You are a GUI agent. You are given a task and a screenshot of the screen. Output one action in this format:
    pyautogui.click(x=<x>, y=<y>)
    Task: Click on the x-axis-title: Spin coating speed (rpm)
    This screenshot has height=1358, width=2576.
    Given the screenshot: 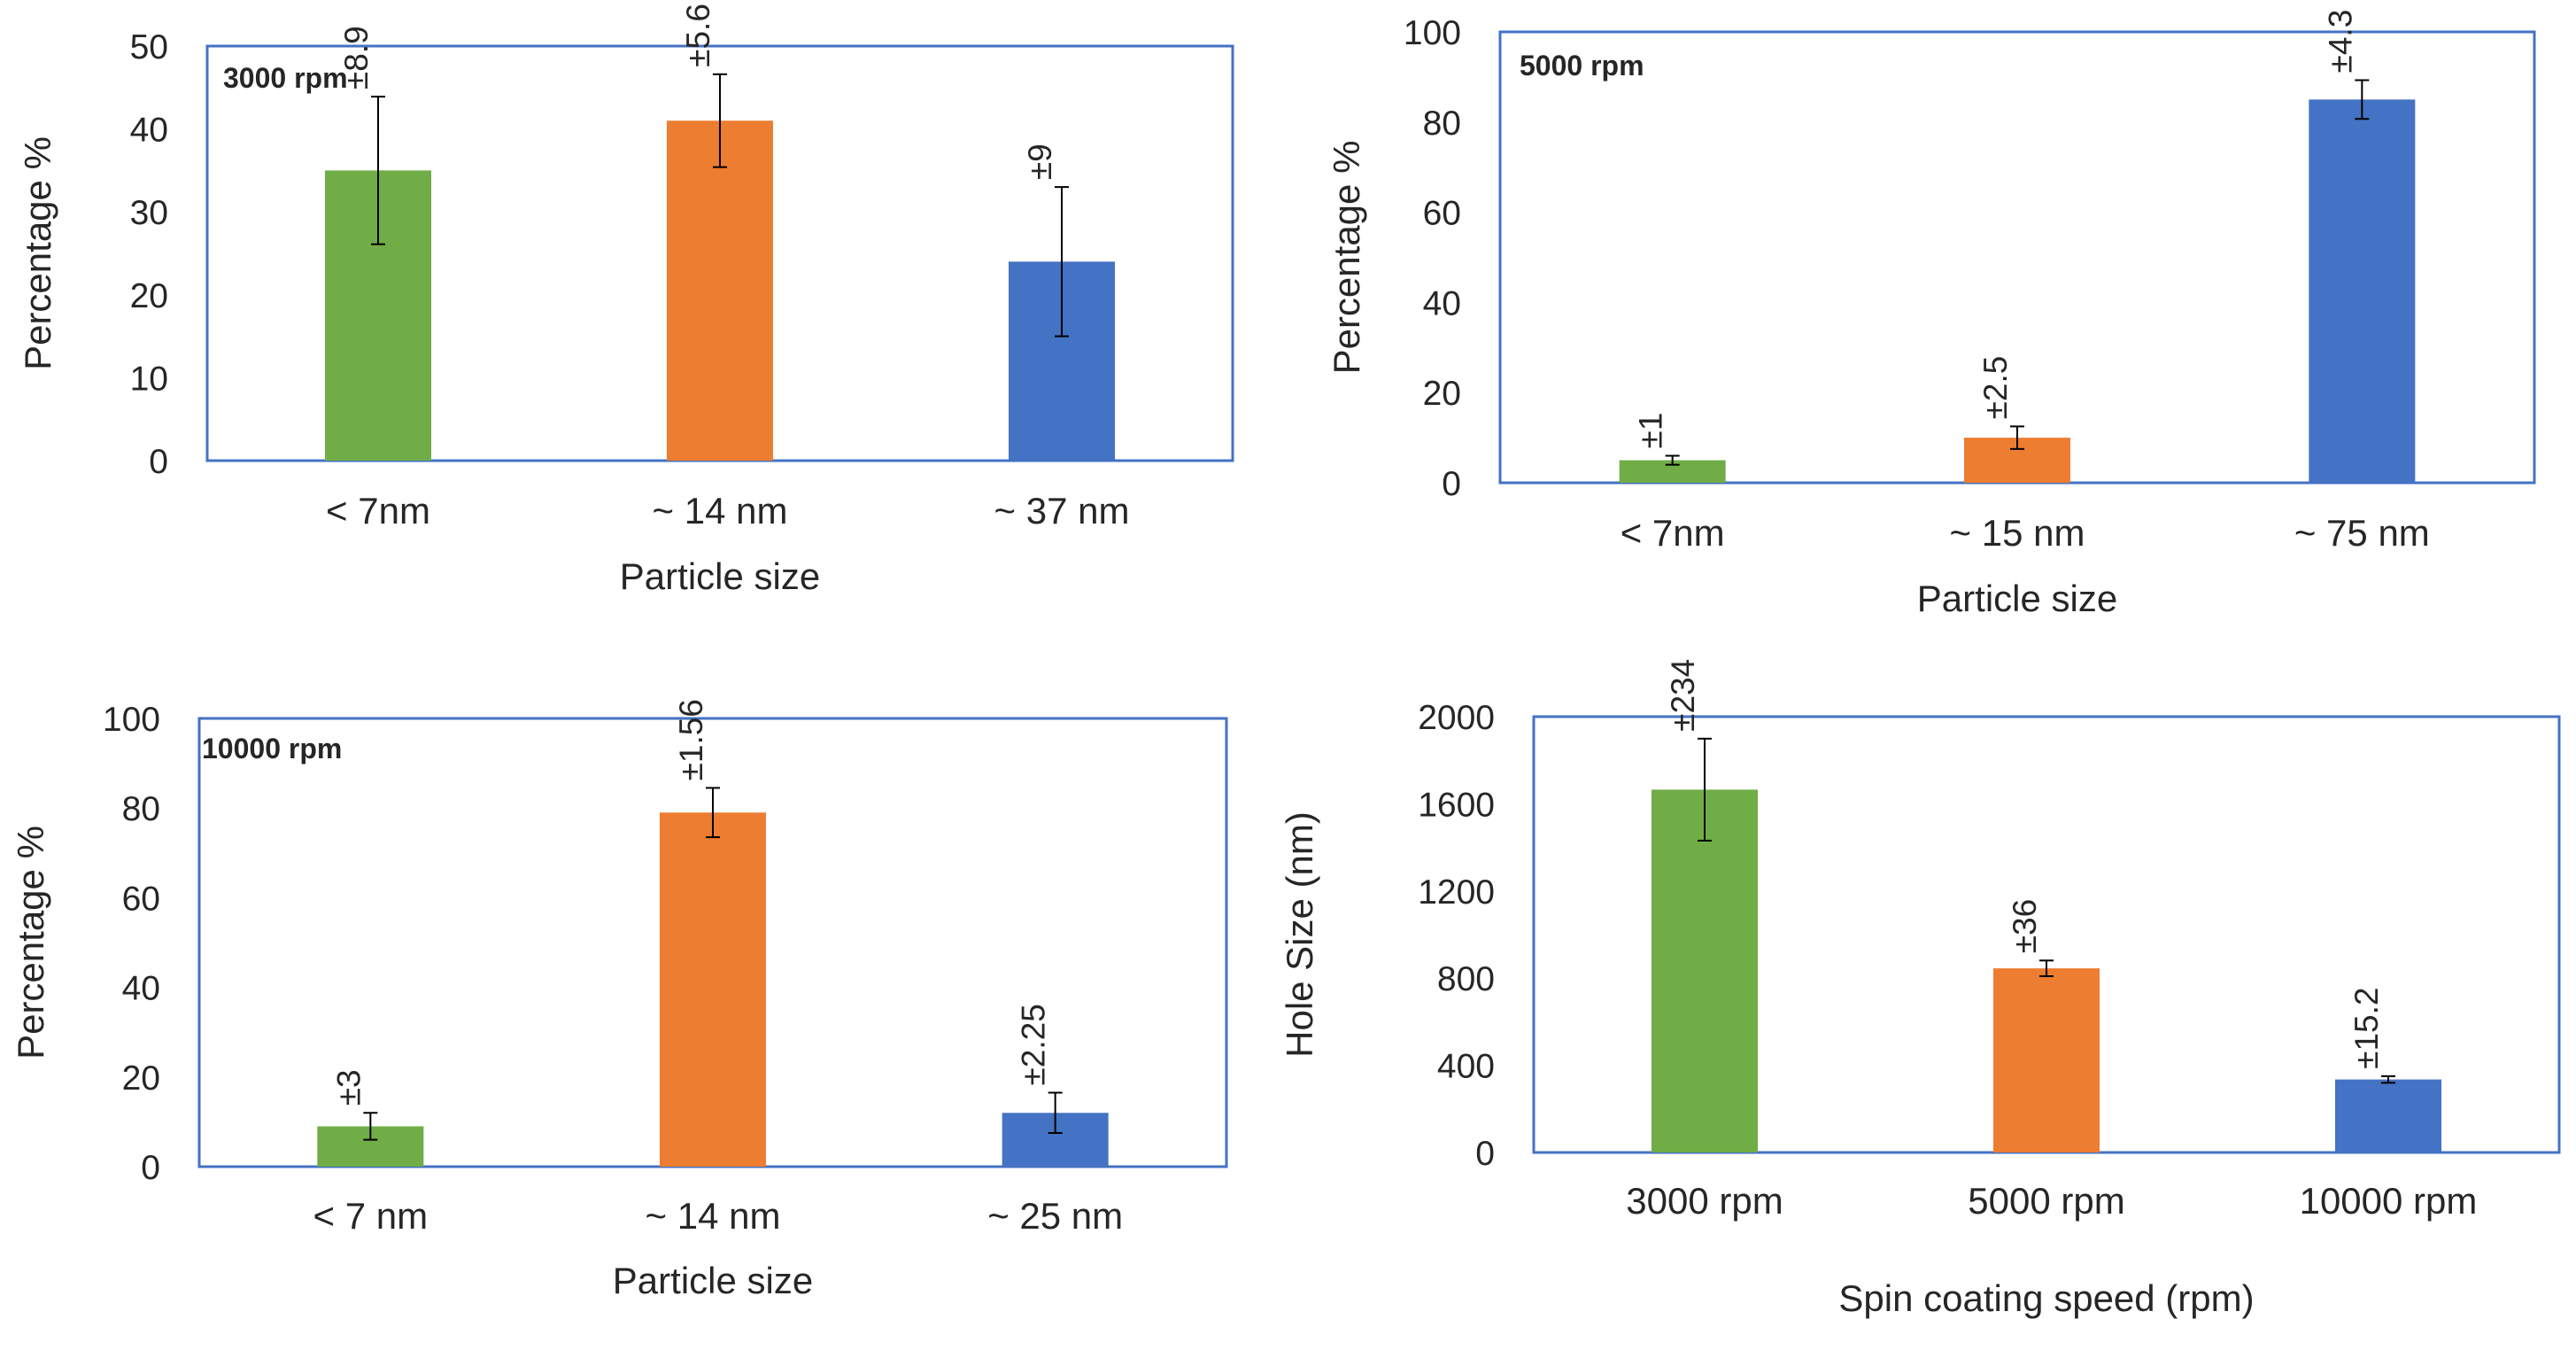 What is the action you would take?
    pyautogui.click(x=2046, y=1298)
    